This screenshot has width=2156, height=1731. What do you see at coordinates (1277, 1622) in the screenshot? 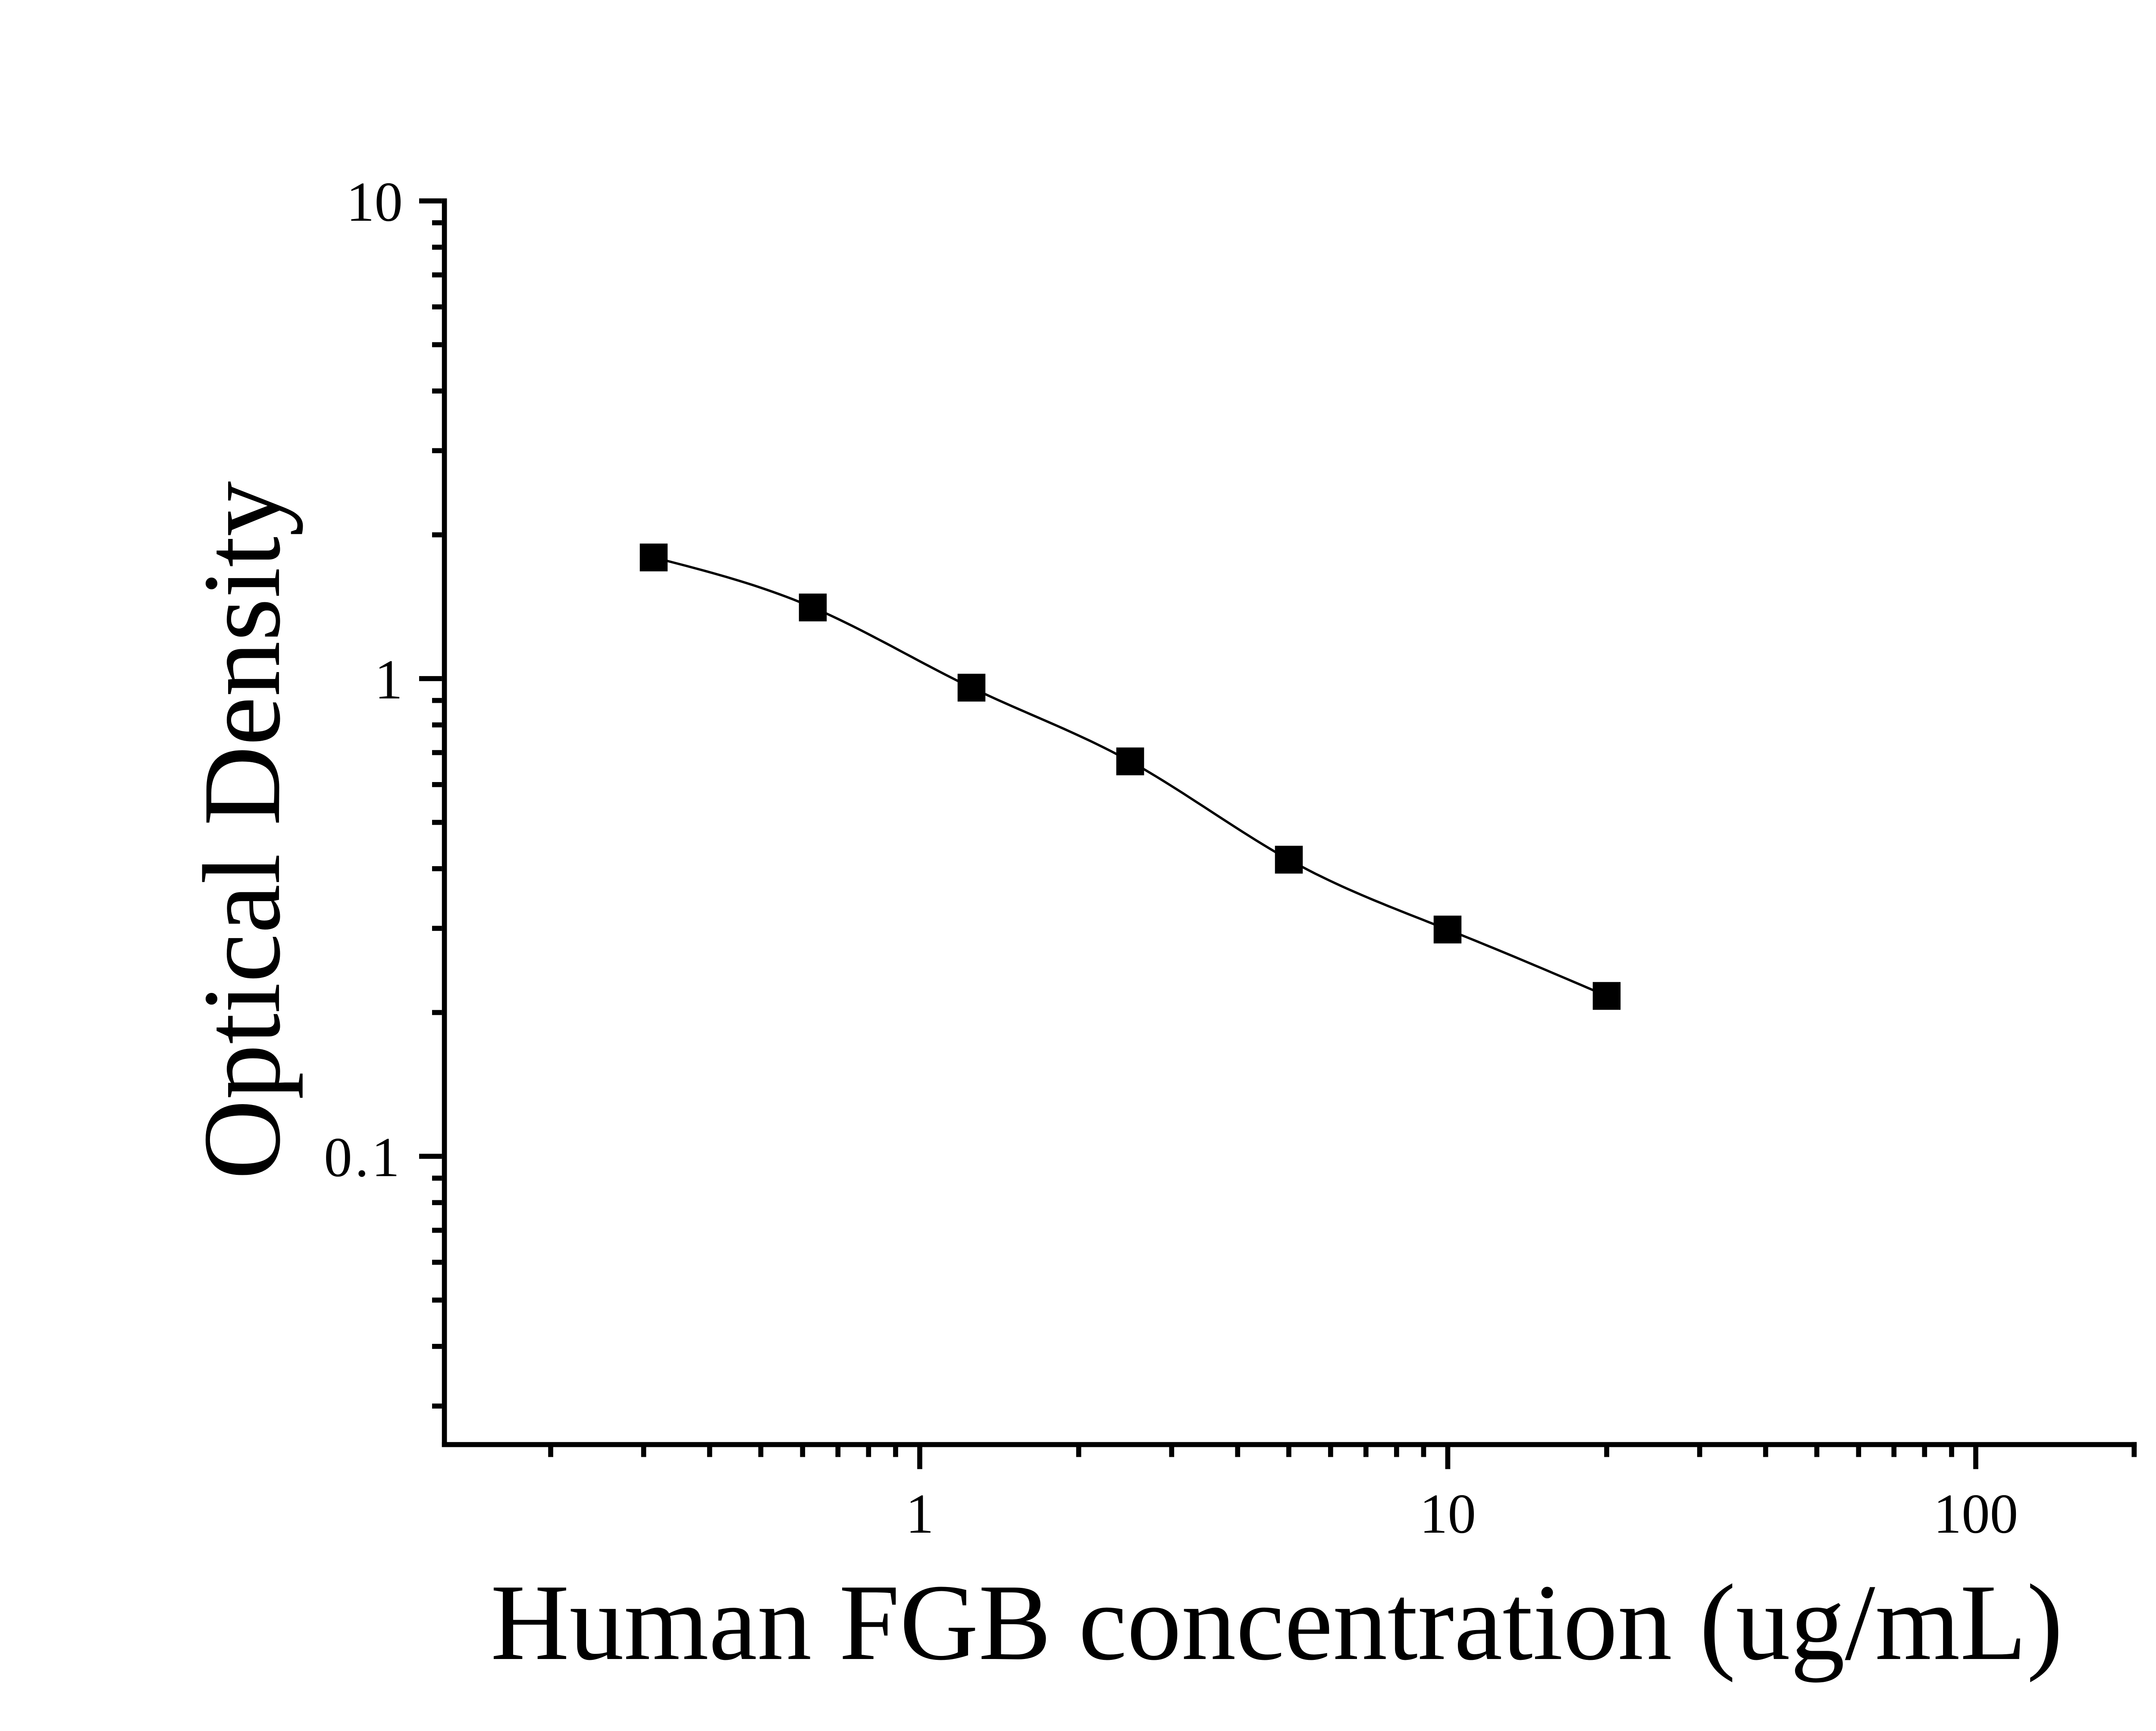
I see `svg-text:Human FGB concentration (ug/mL: Human FGB concentration (ug/mL)` at bounding box center [1277, 1622].